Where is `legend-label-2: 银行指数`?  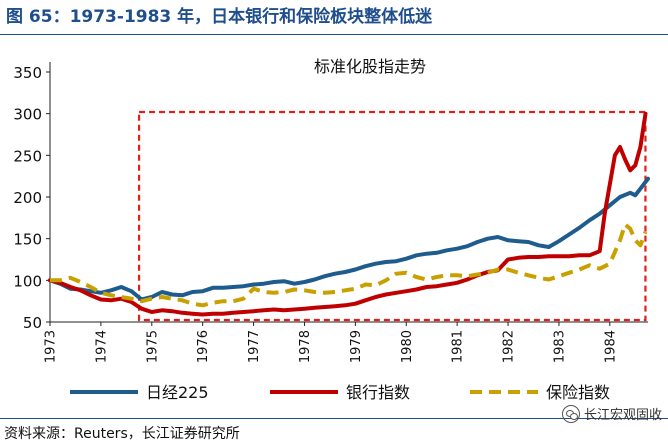 legend-label-2: 银行指数 is located at coordinates (378, 392).